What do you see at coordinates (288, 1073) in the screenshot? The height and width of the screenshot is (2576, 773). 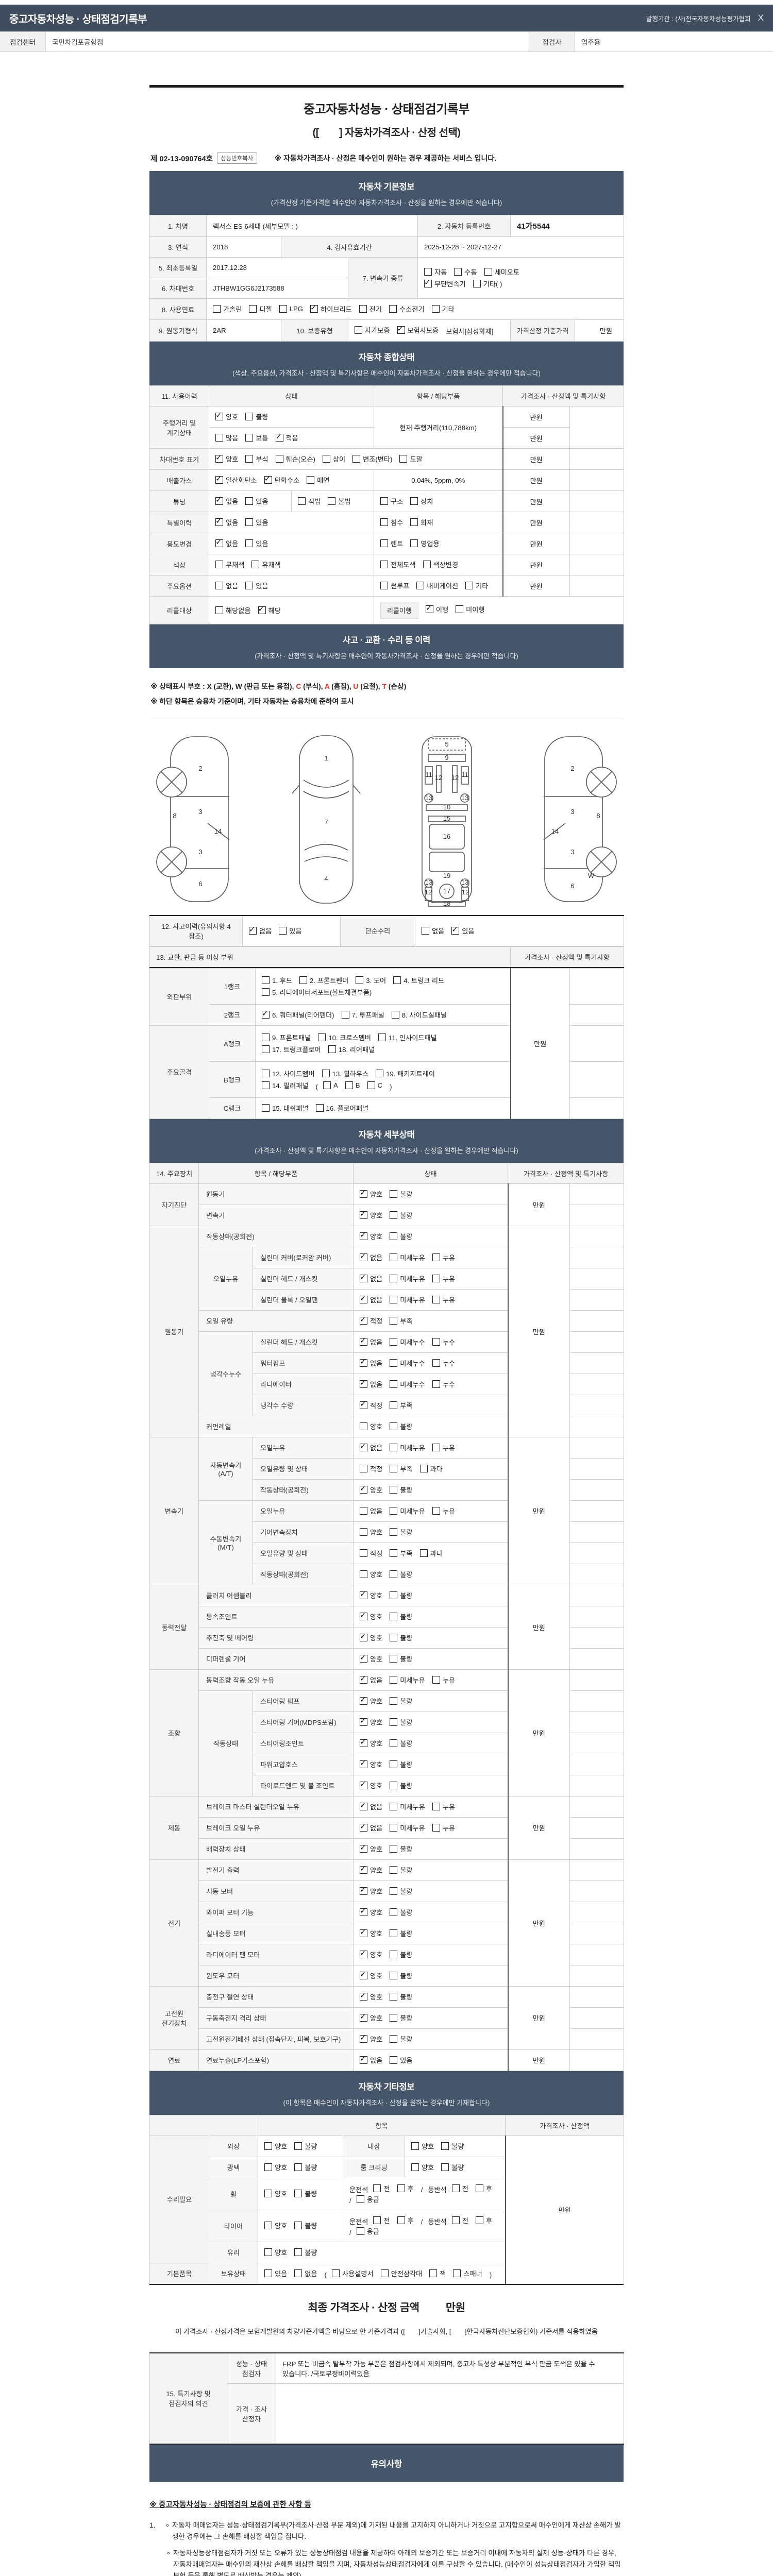 I see `checkbox-12. 사이드멤버: 12. 사이드멤버` at bounding box center [288, 1073].